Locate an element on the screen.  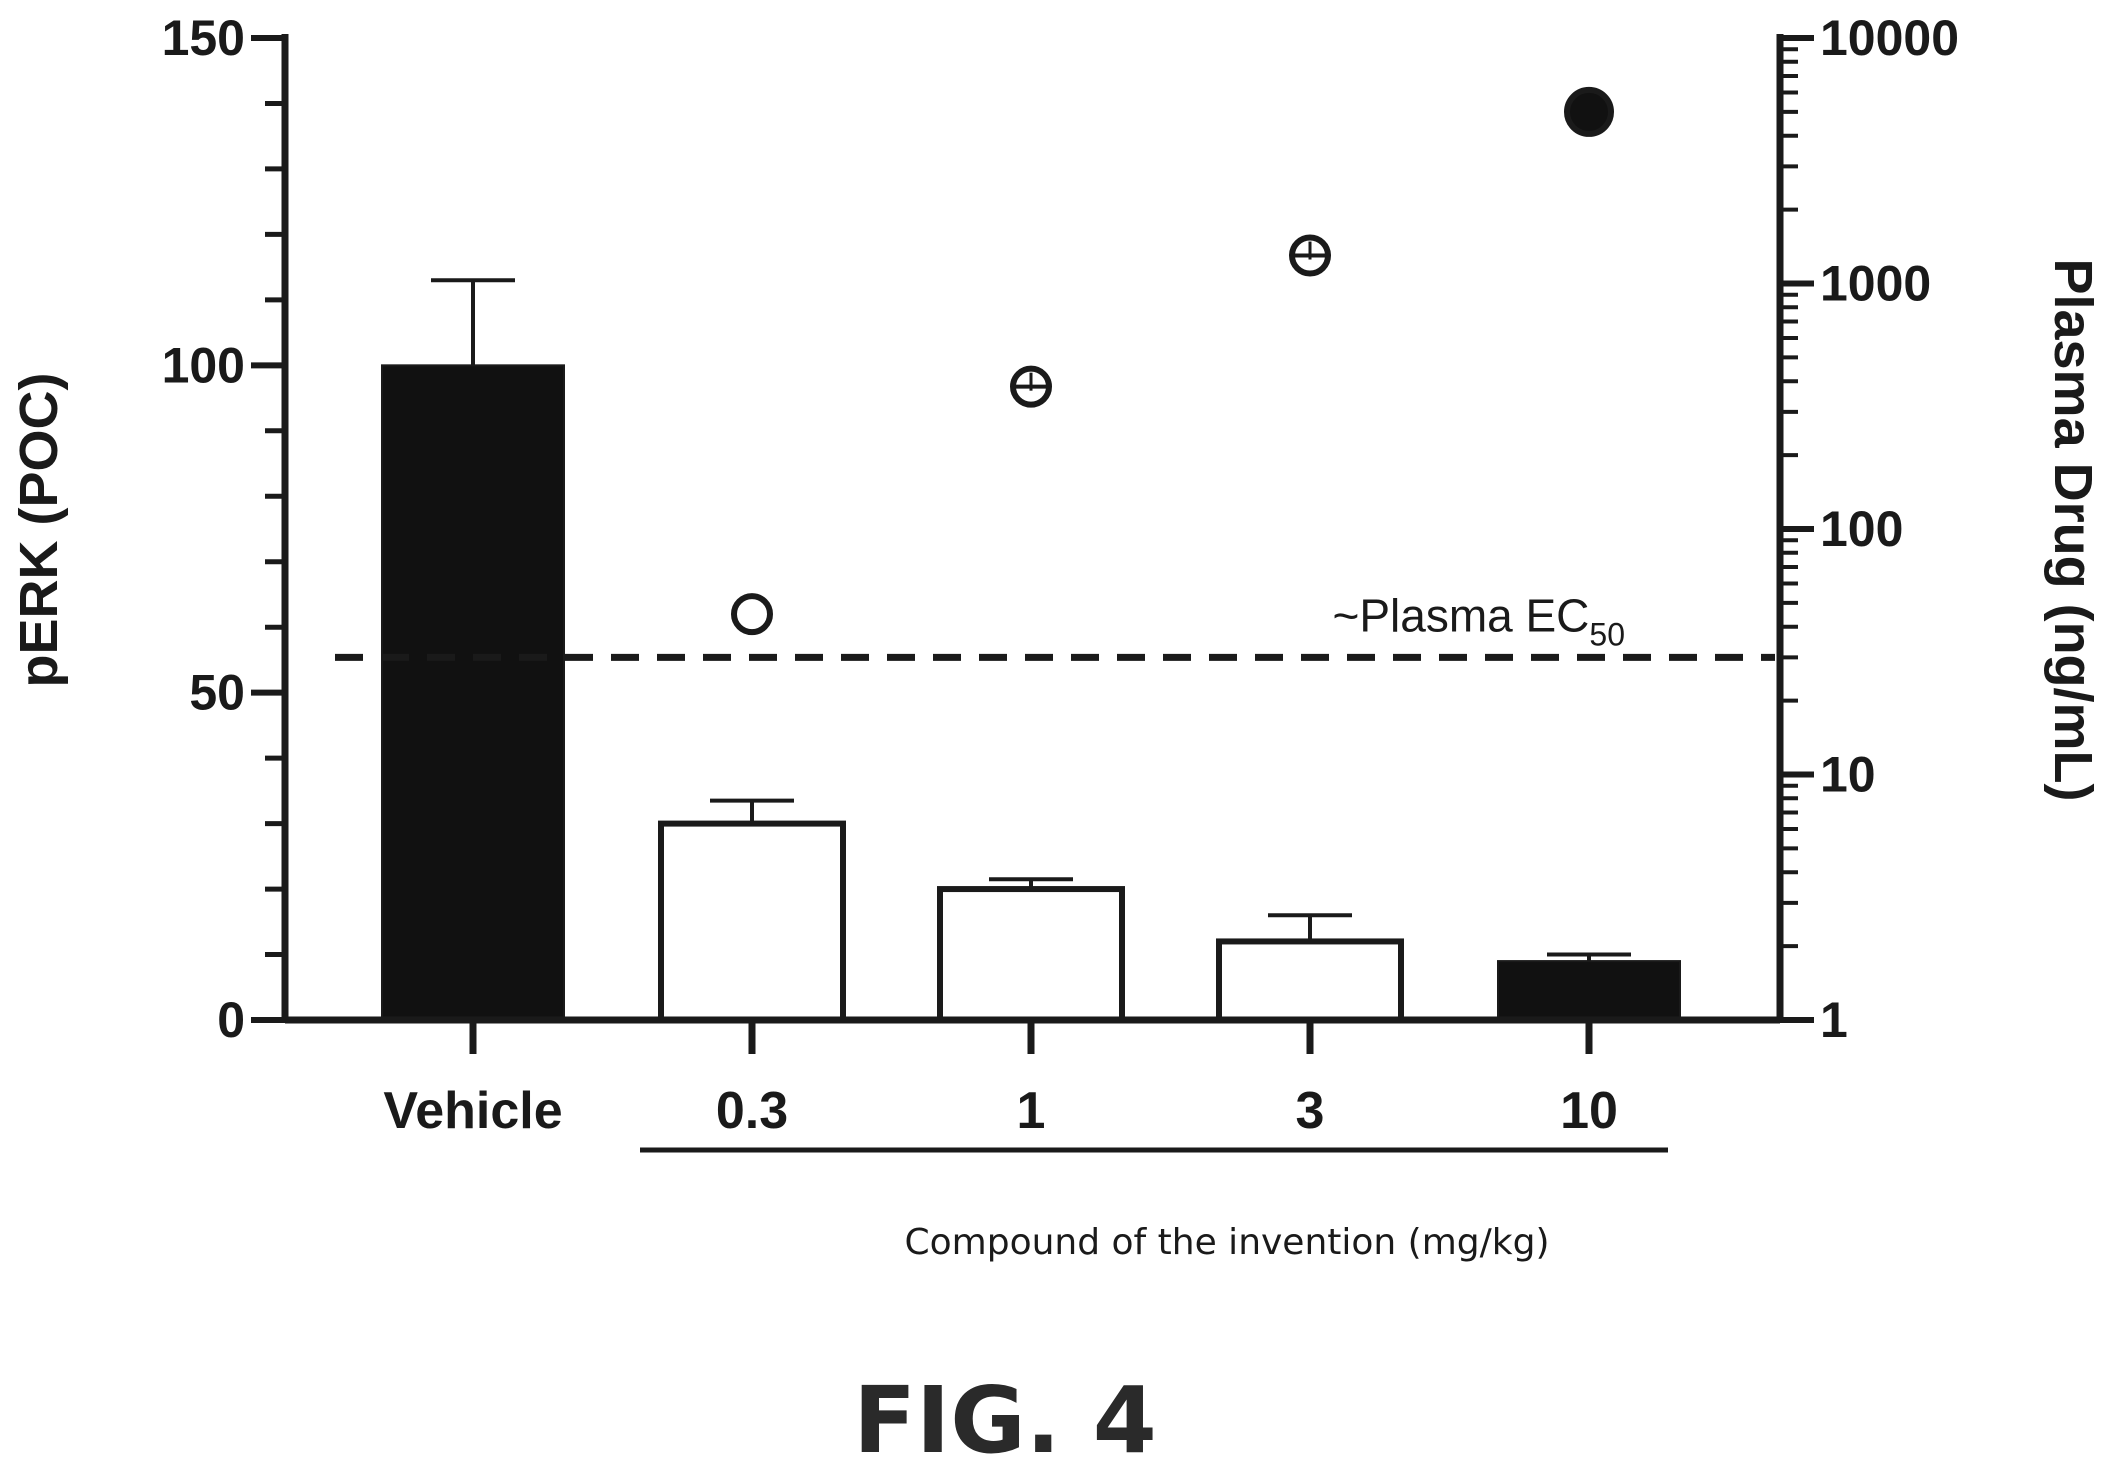
x-tick-label: 0.3 is located at coordinates (752, 1111).